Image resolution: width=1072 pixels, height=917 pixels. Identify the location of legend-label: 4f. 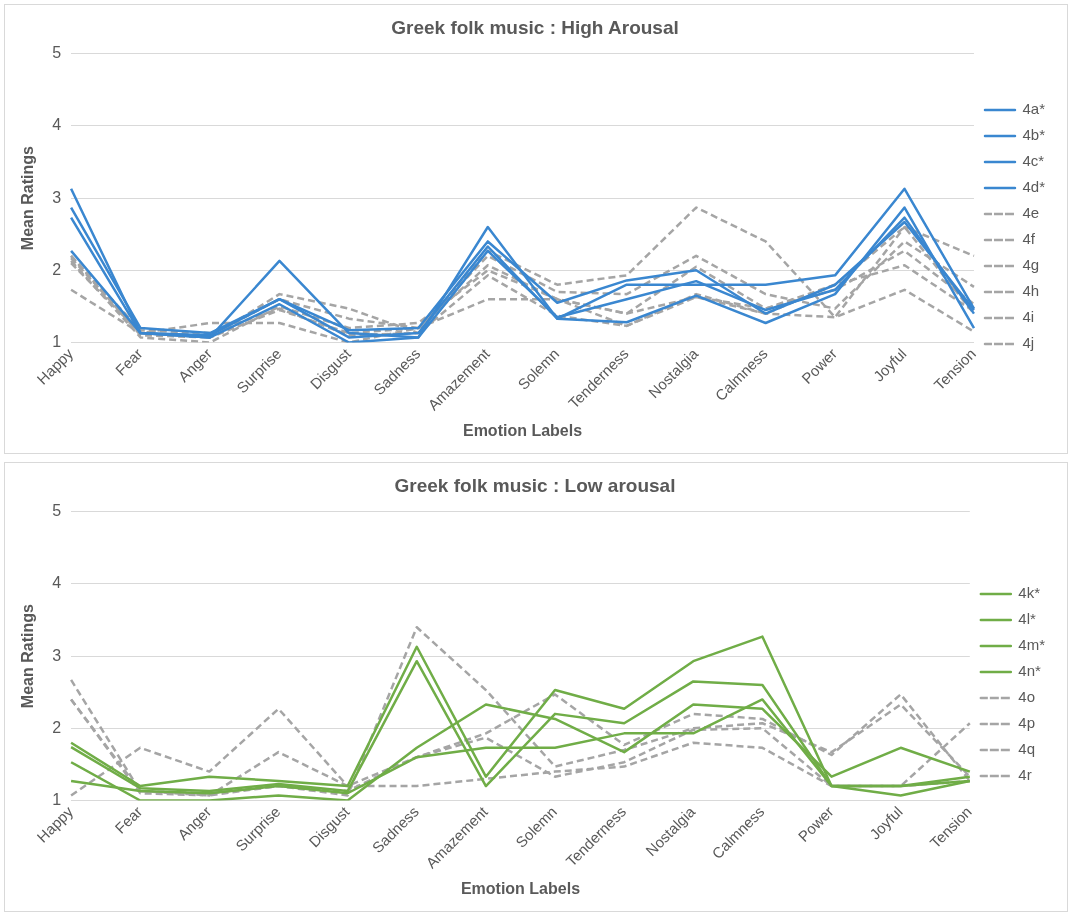
(1029, 239).